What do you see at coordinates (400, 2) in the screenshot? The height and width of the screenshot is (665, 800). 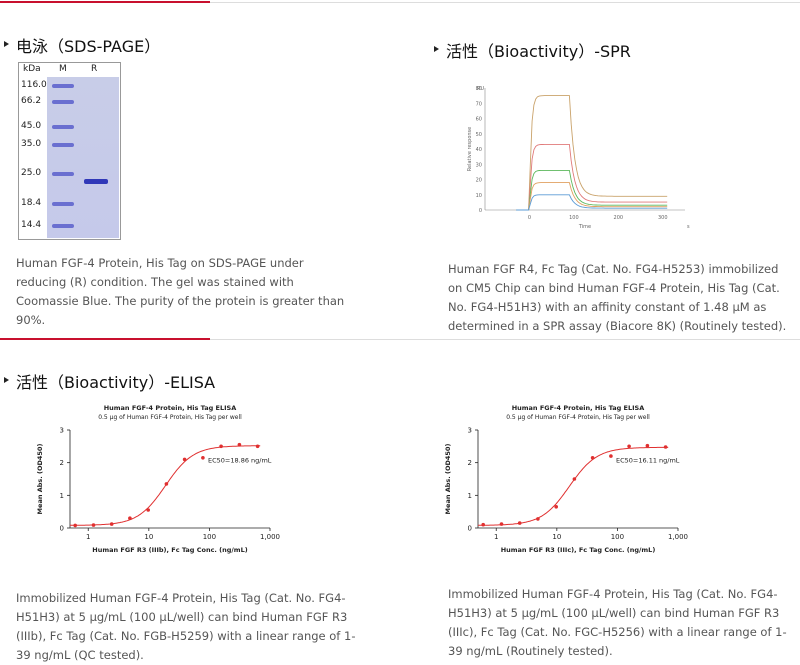 I see `top-rule` at bounding box center [400, 2].